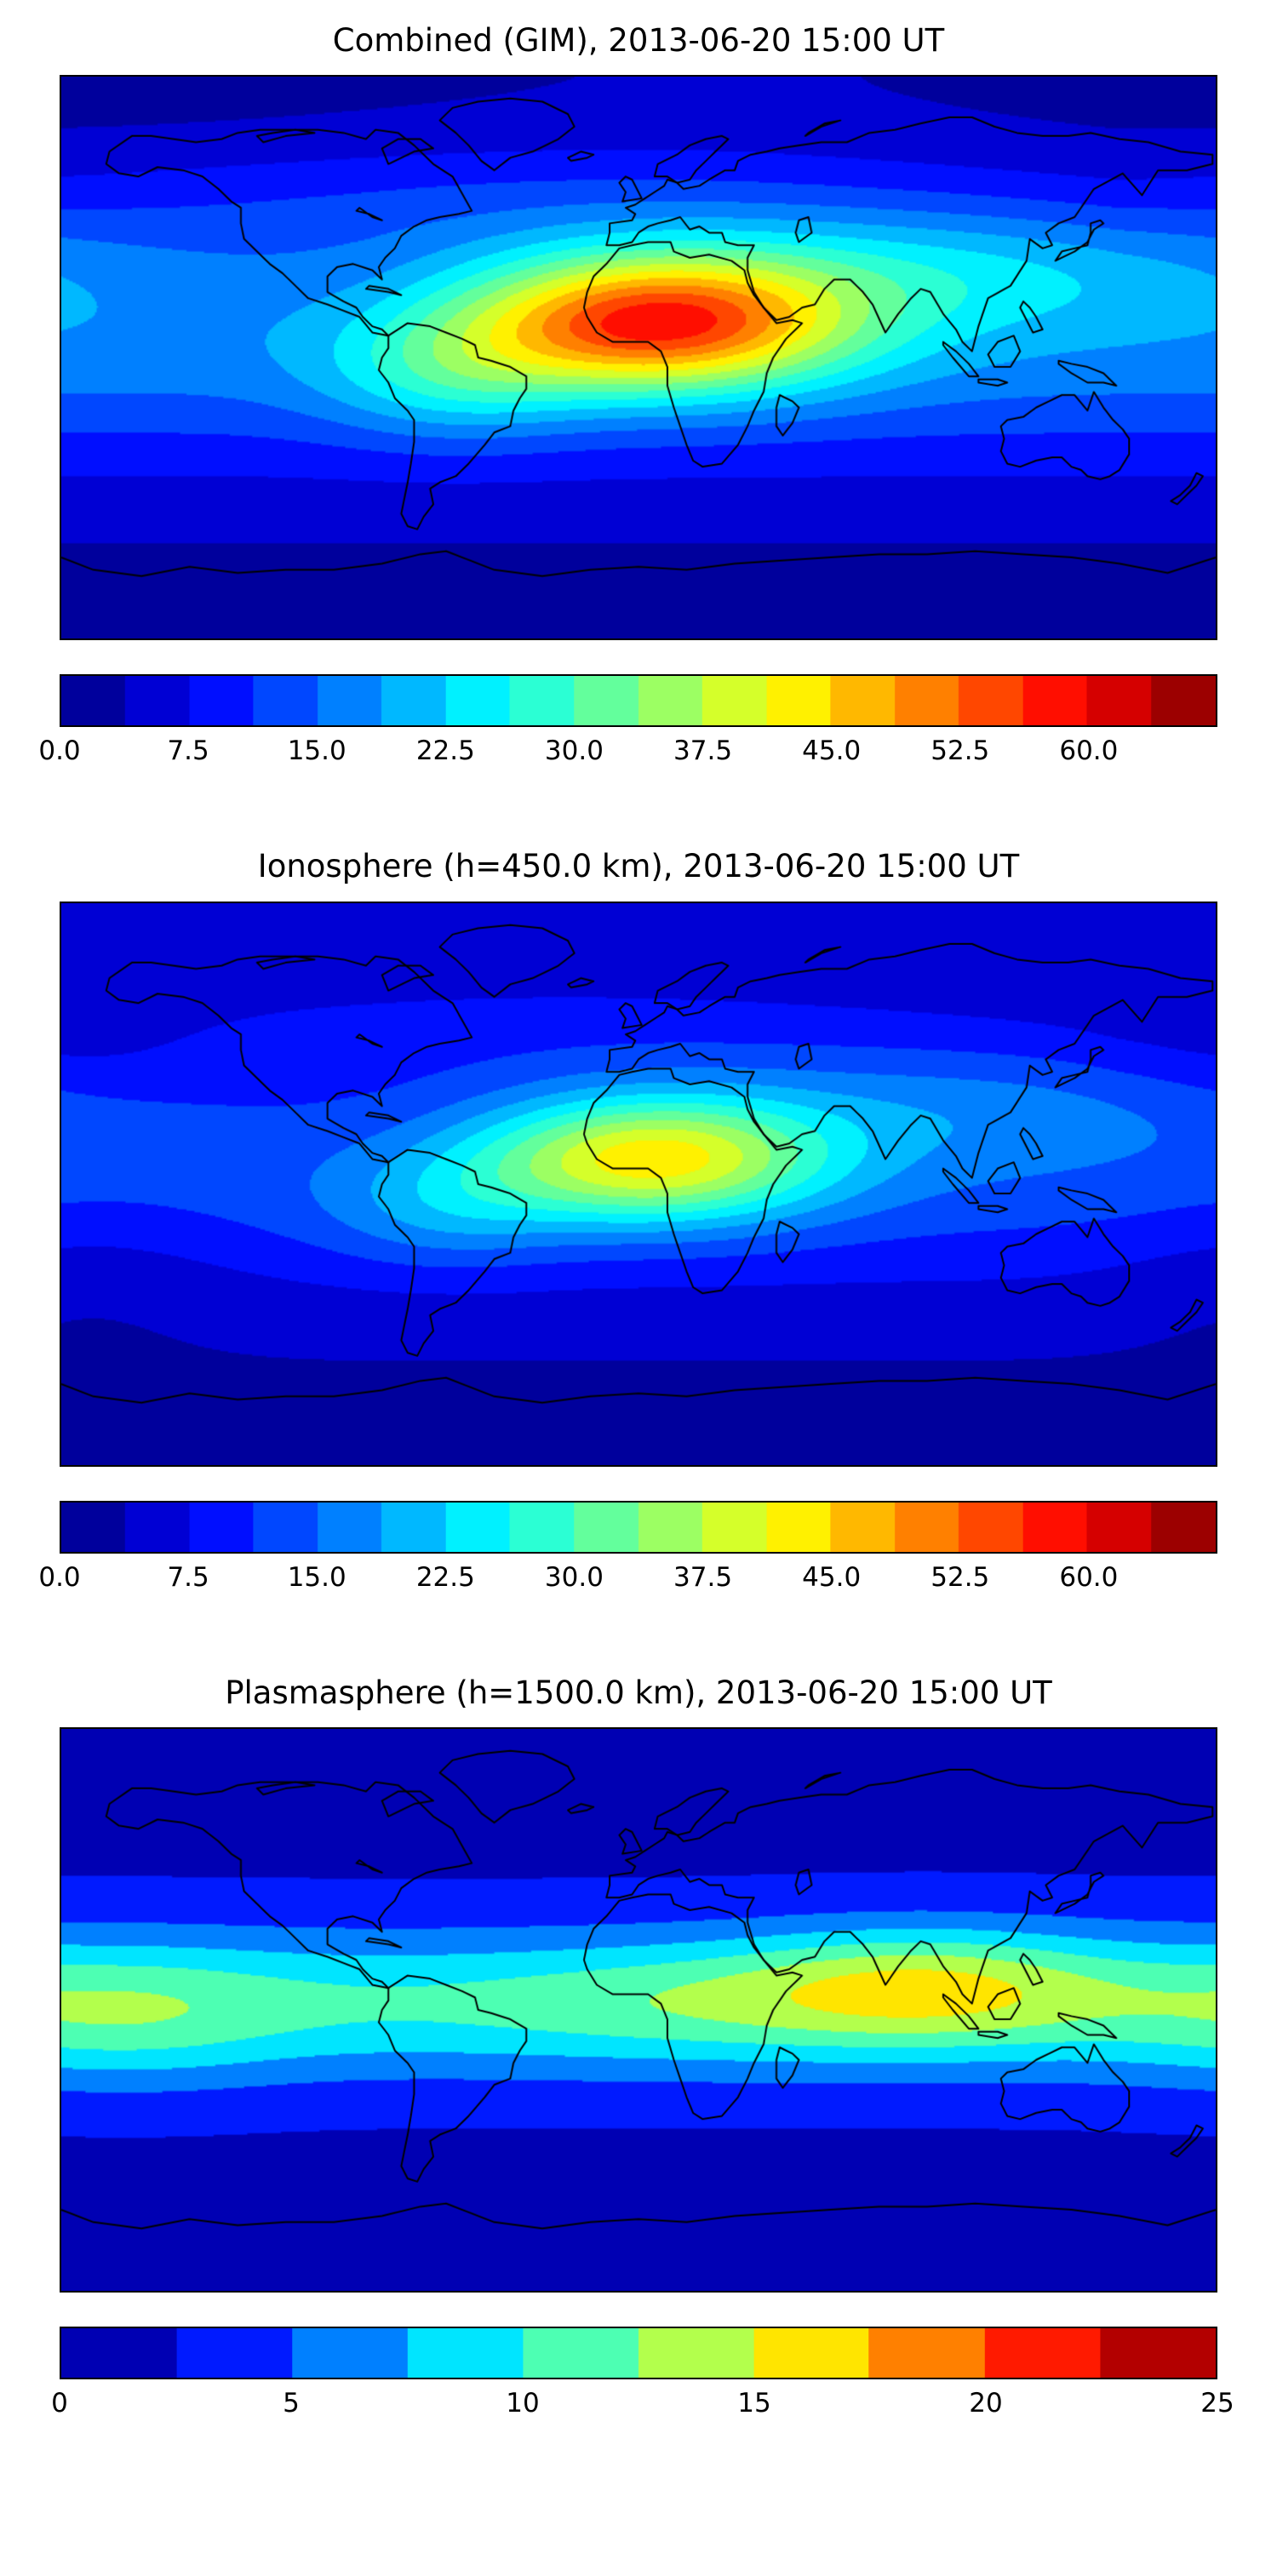  Describe the element at coordinates (627, 752) in the screenshot. I see `colorbar-ticks-combined: 0.0 7.5 15.0 22.5 30.0 37.5 45.0 52.5 60.0` at that location.